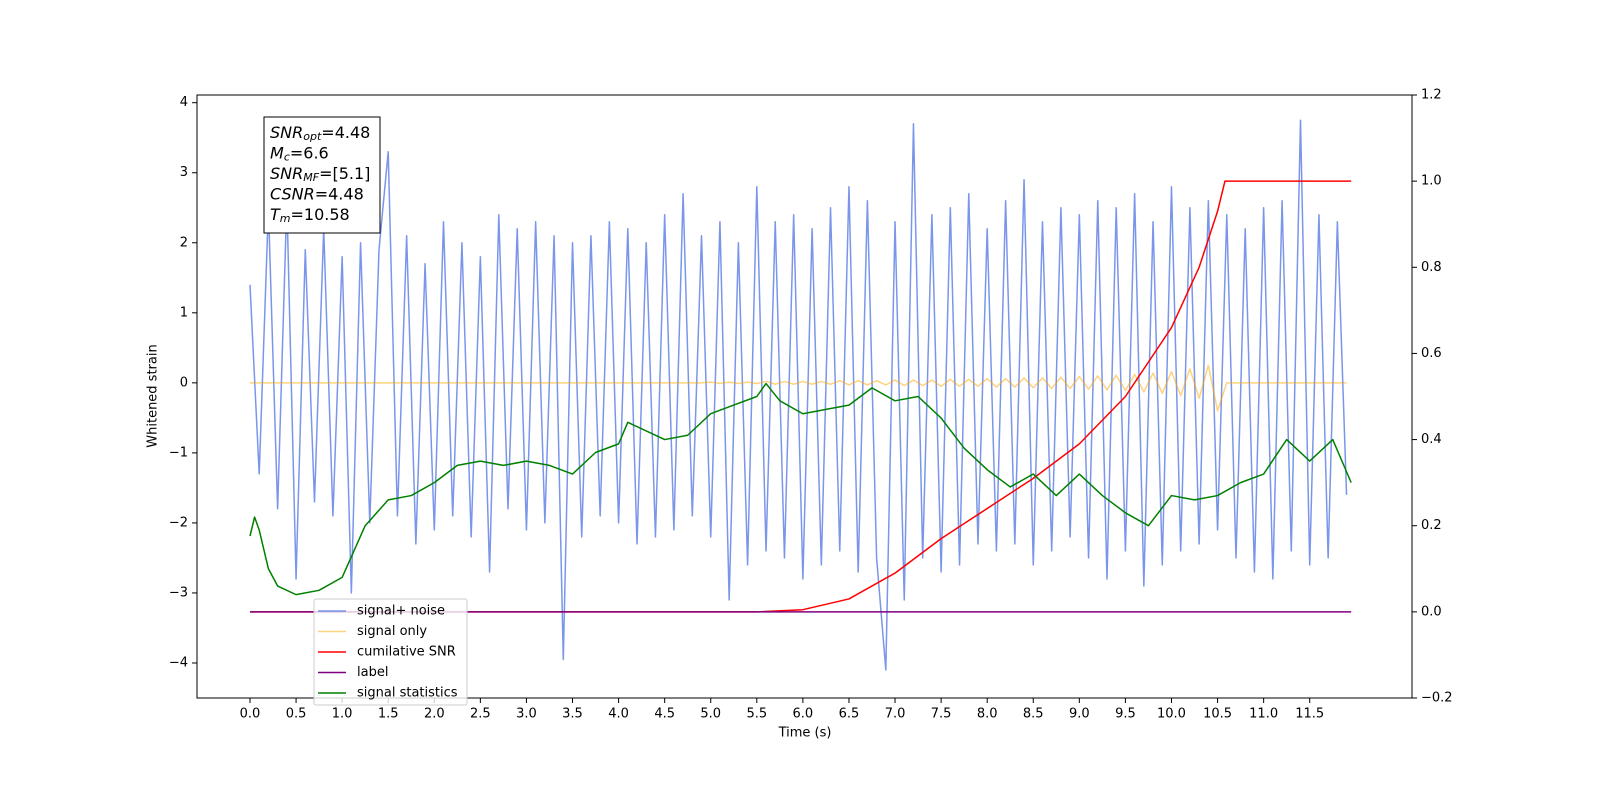 The height and width of the screenshot is (800, 1600). I want to click on series-line, so click(798, 388).